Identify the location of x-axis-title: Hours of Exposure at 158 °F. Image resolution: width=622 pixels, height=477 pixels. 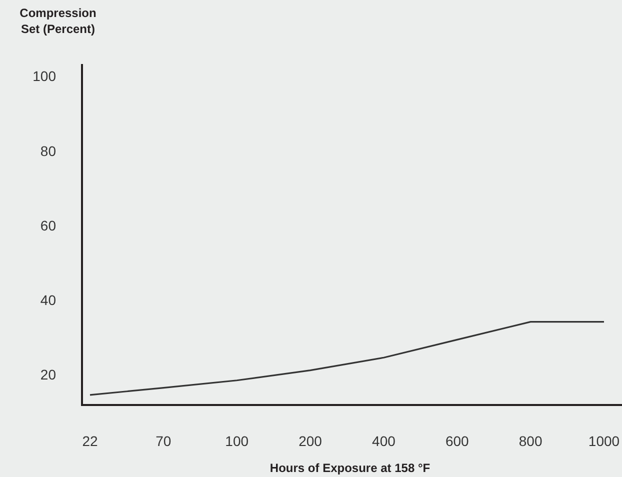
(350, 468).